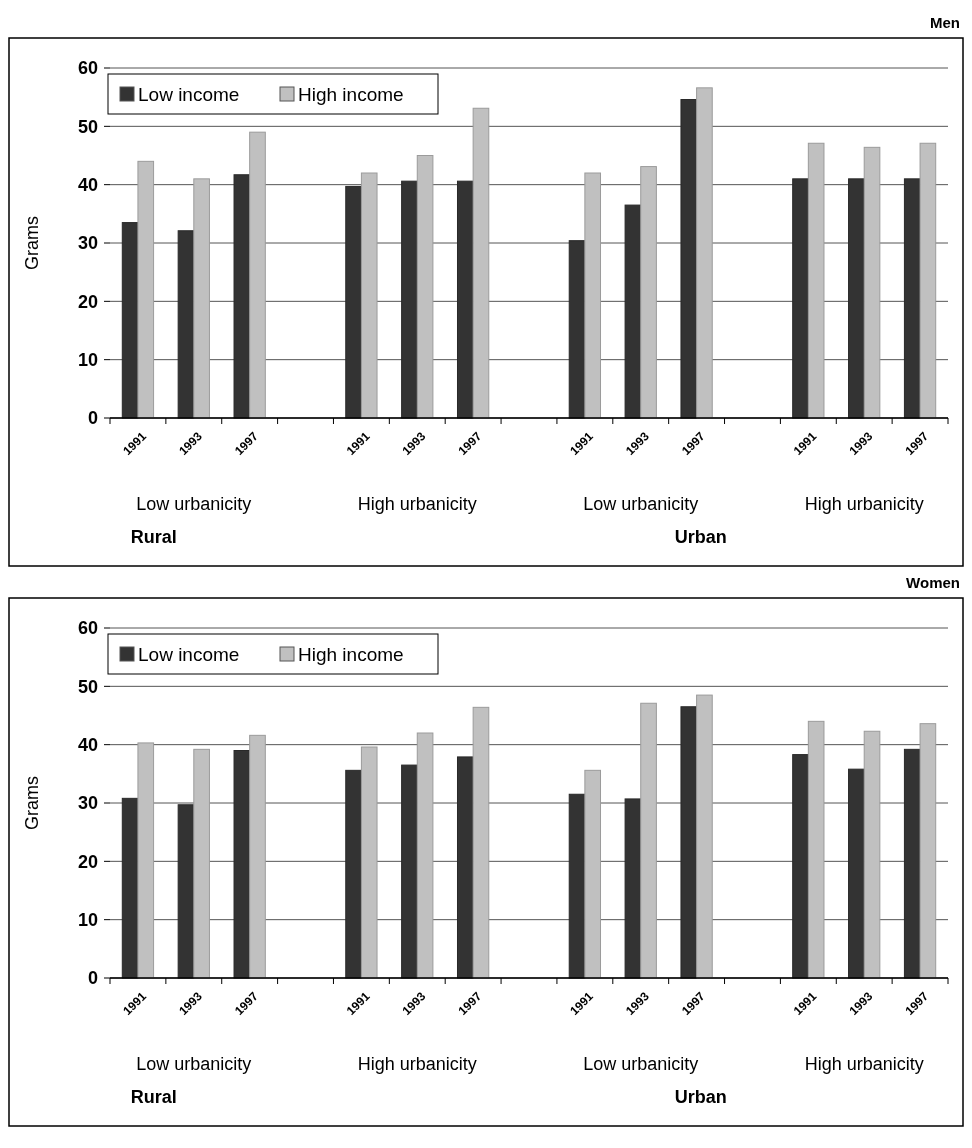 This screenshot has width=972, height=1148. Describe the element at coordinates (933, 582) in the screenshot. I see `chart-title: Women` at that location.